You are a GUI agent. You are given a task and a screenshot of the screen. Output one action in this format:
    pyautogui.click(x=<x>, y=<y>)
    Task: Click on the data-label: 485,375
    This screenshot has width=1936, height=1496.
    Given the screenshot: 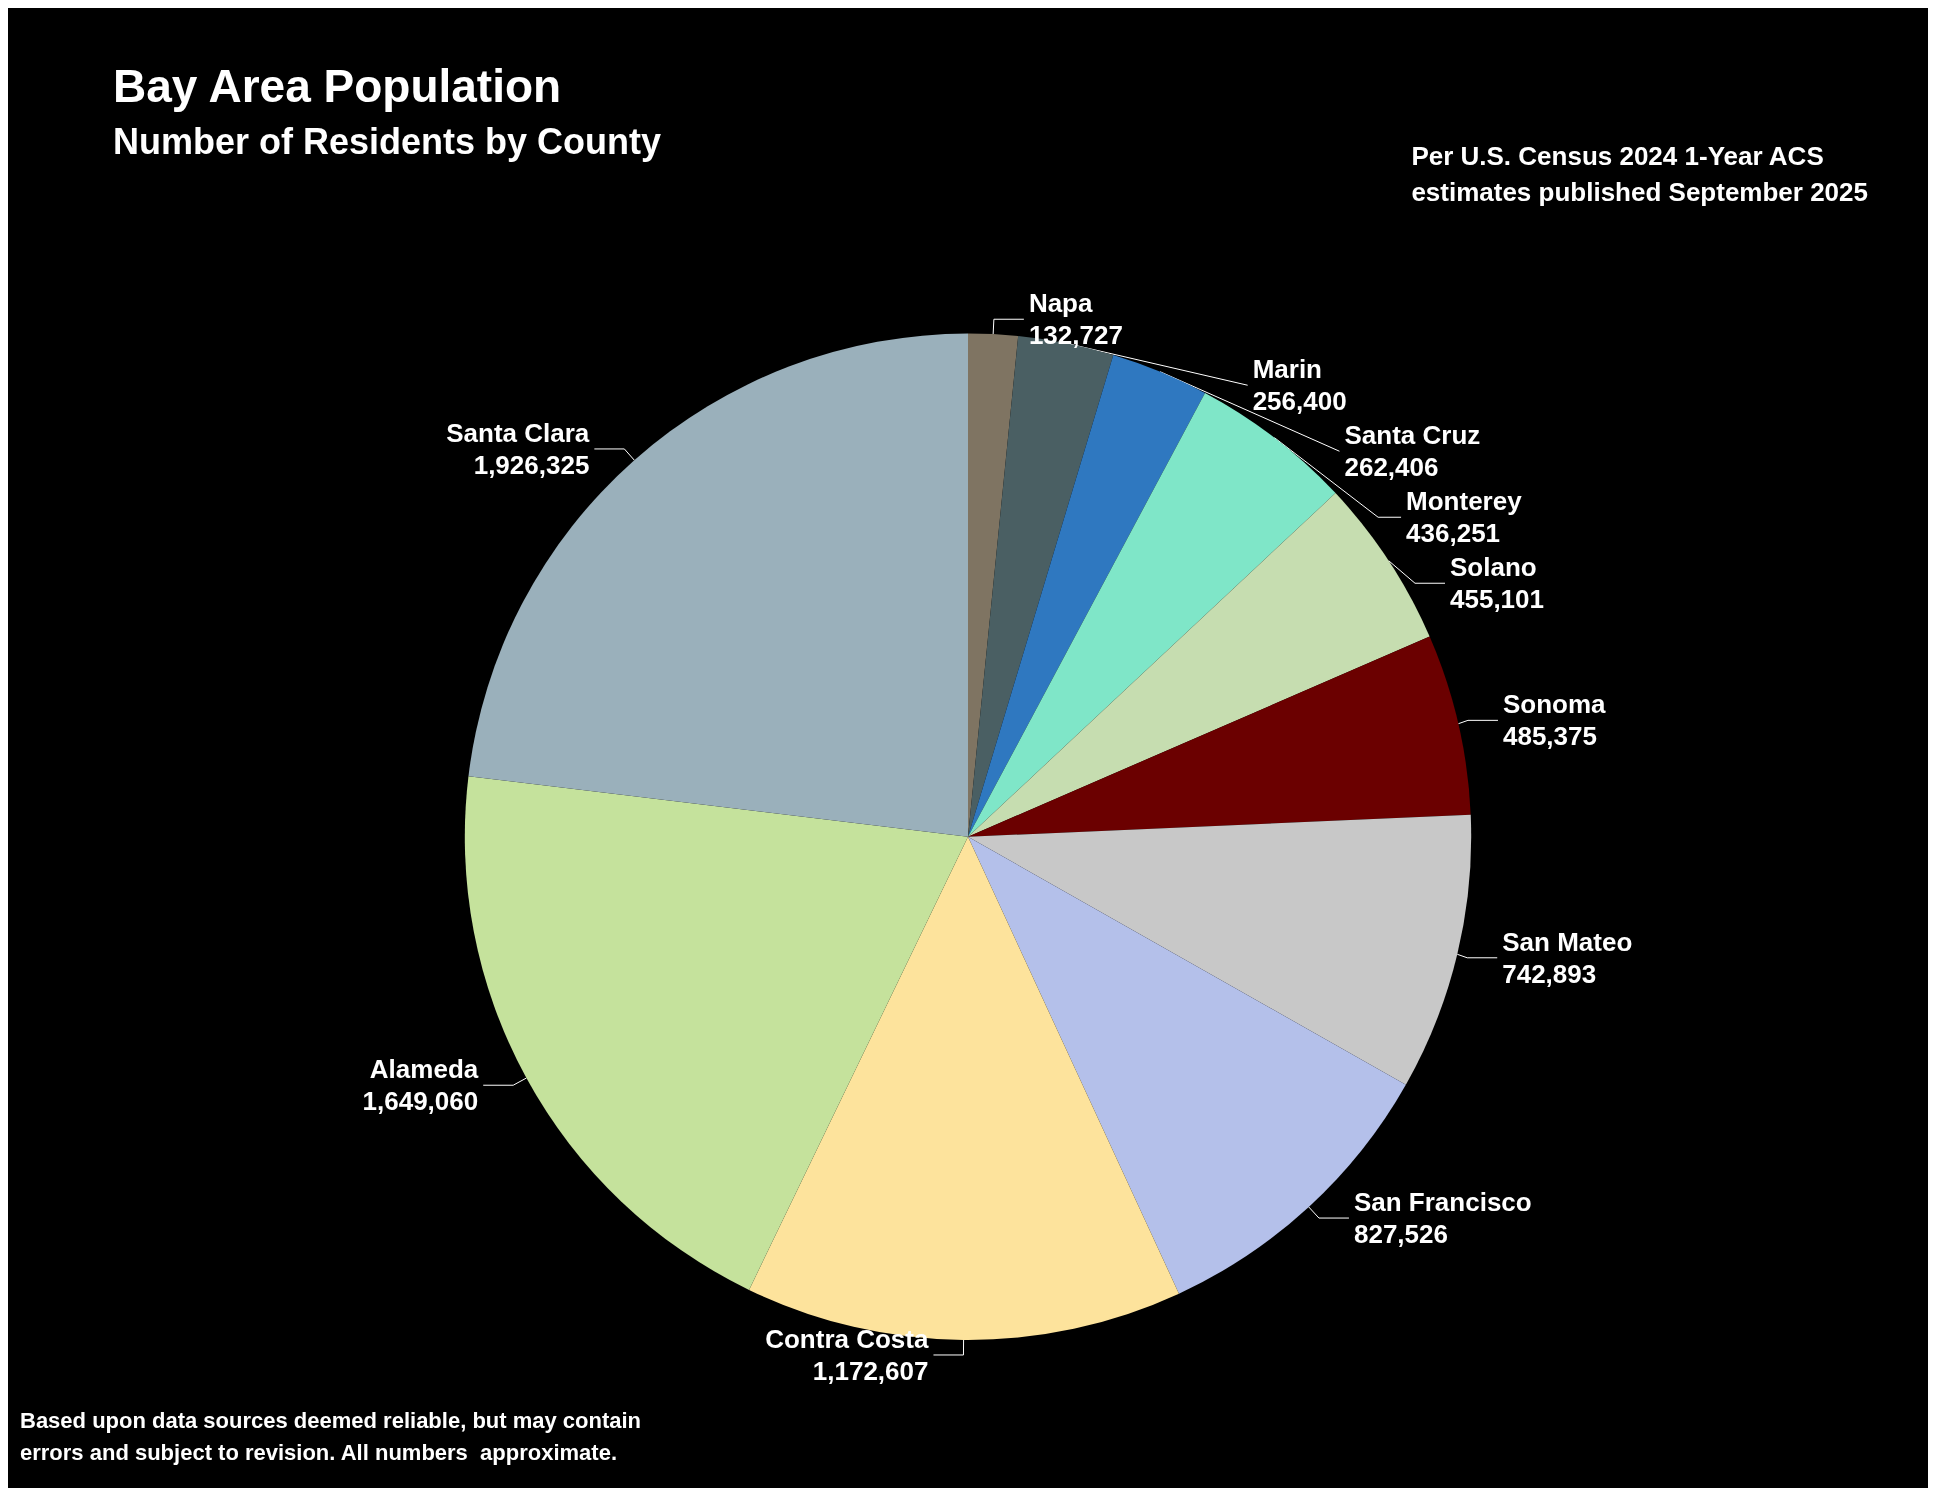 What is the action you would take?
    pyautogui.click(x=1549, y=736)
    